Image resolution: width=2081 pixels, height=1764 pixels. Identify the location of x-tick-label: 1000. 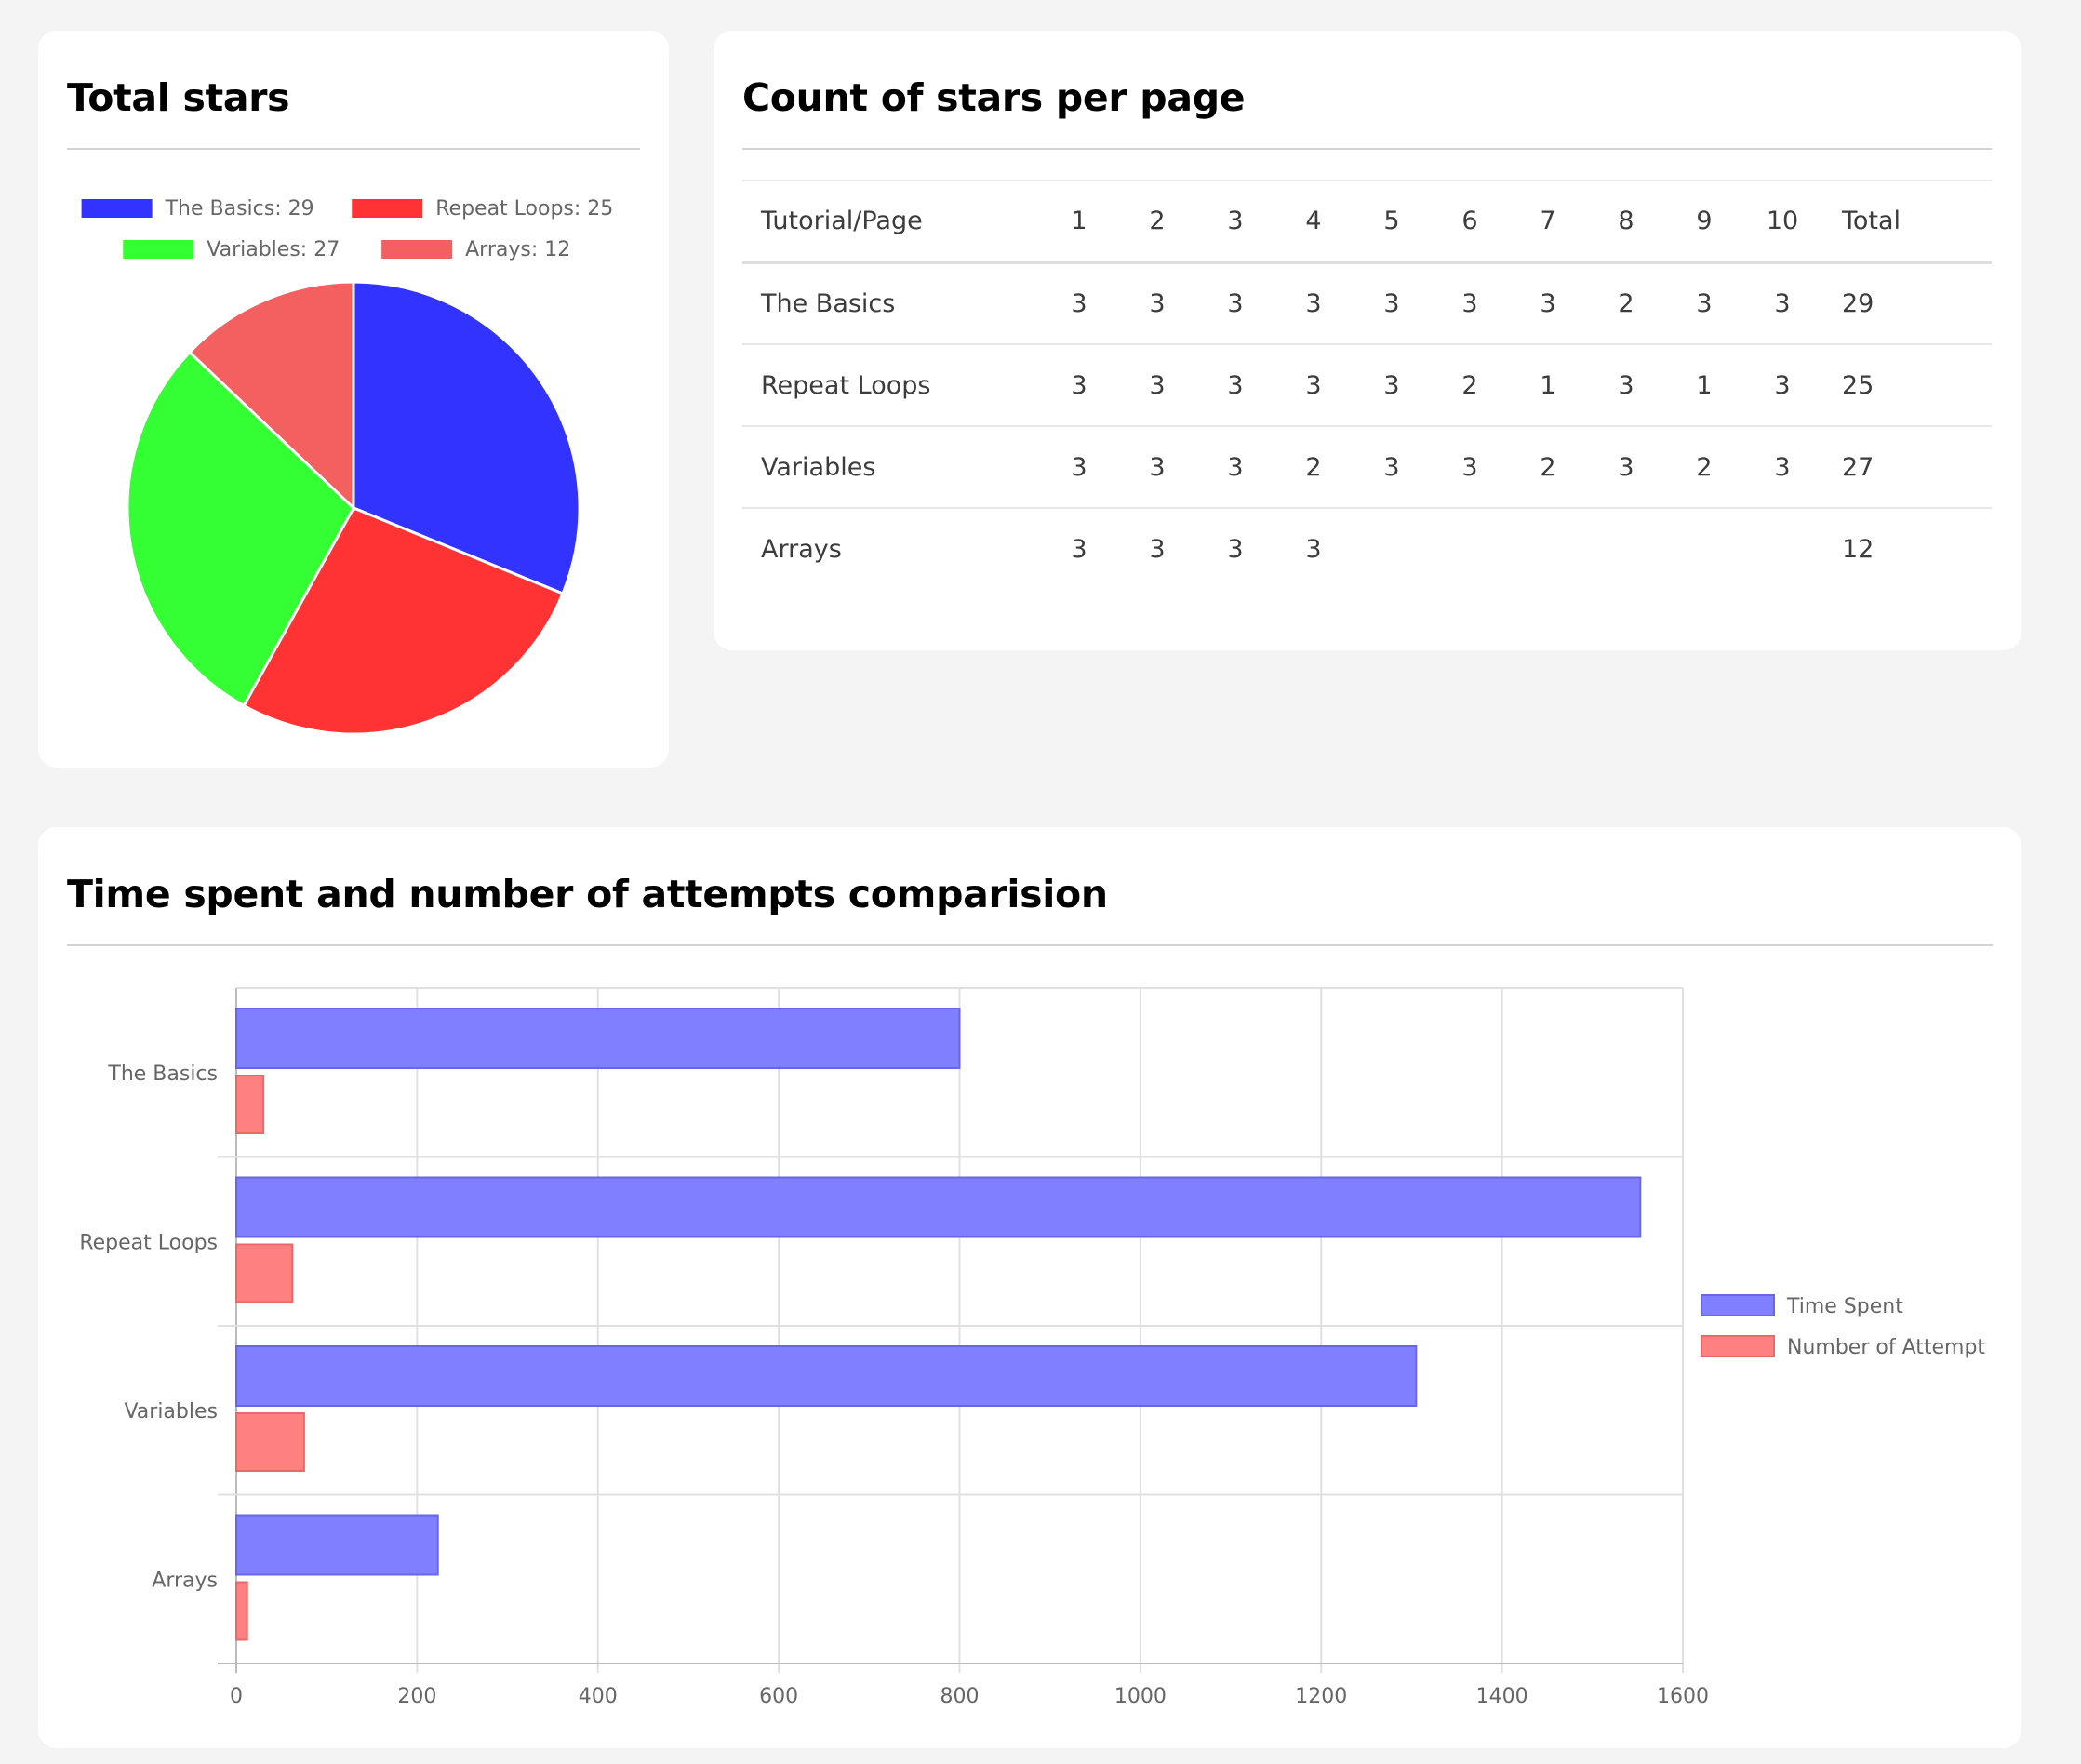
(1140, 1696).